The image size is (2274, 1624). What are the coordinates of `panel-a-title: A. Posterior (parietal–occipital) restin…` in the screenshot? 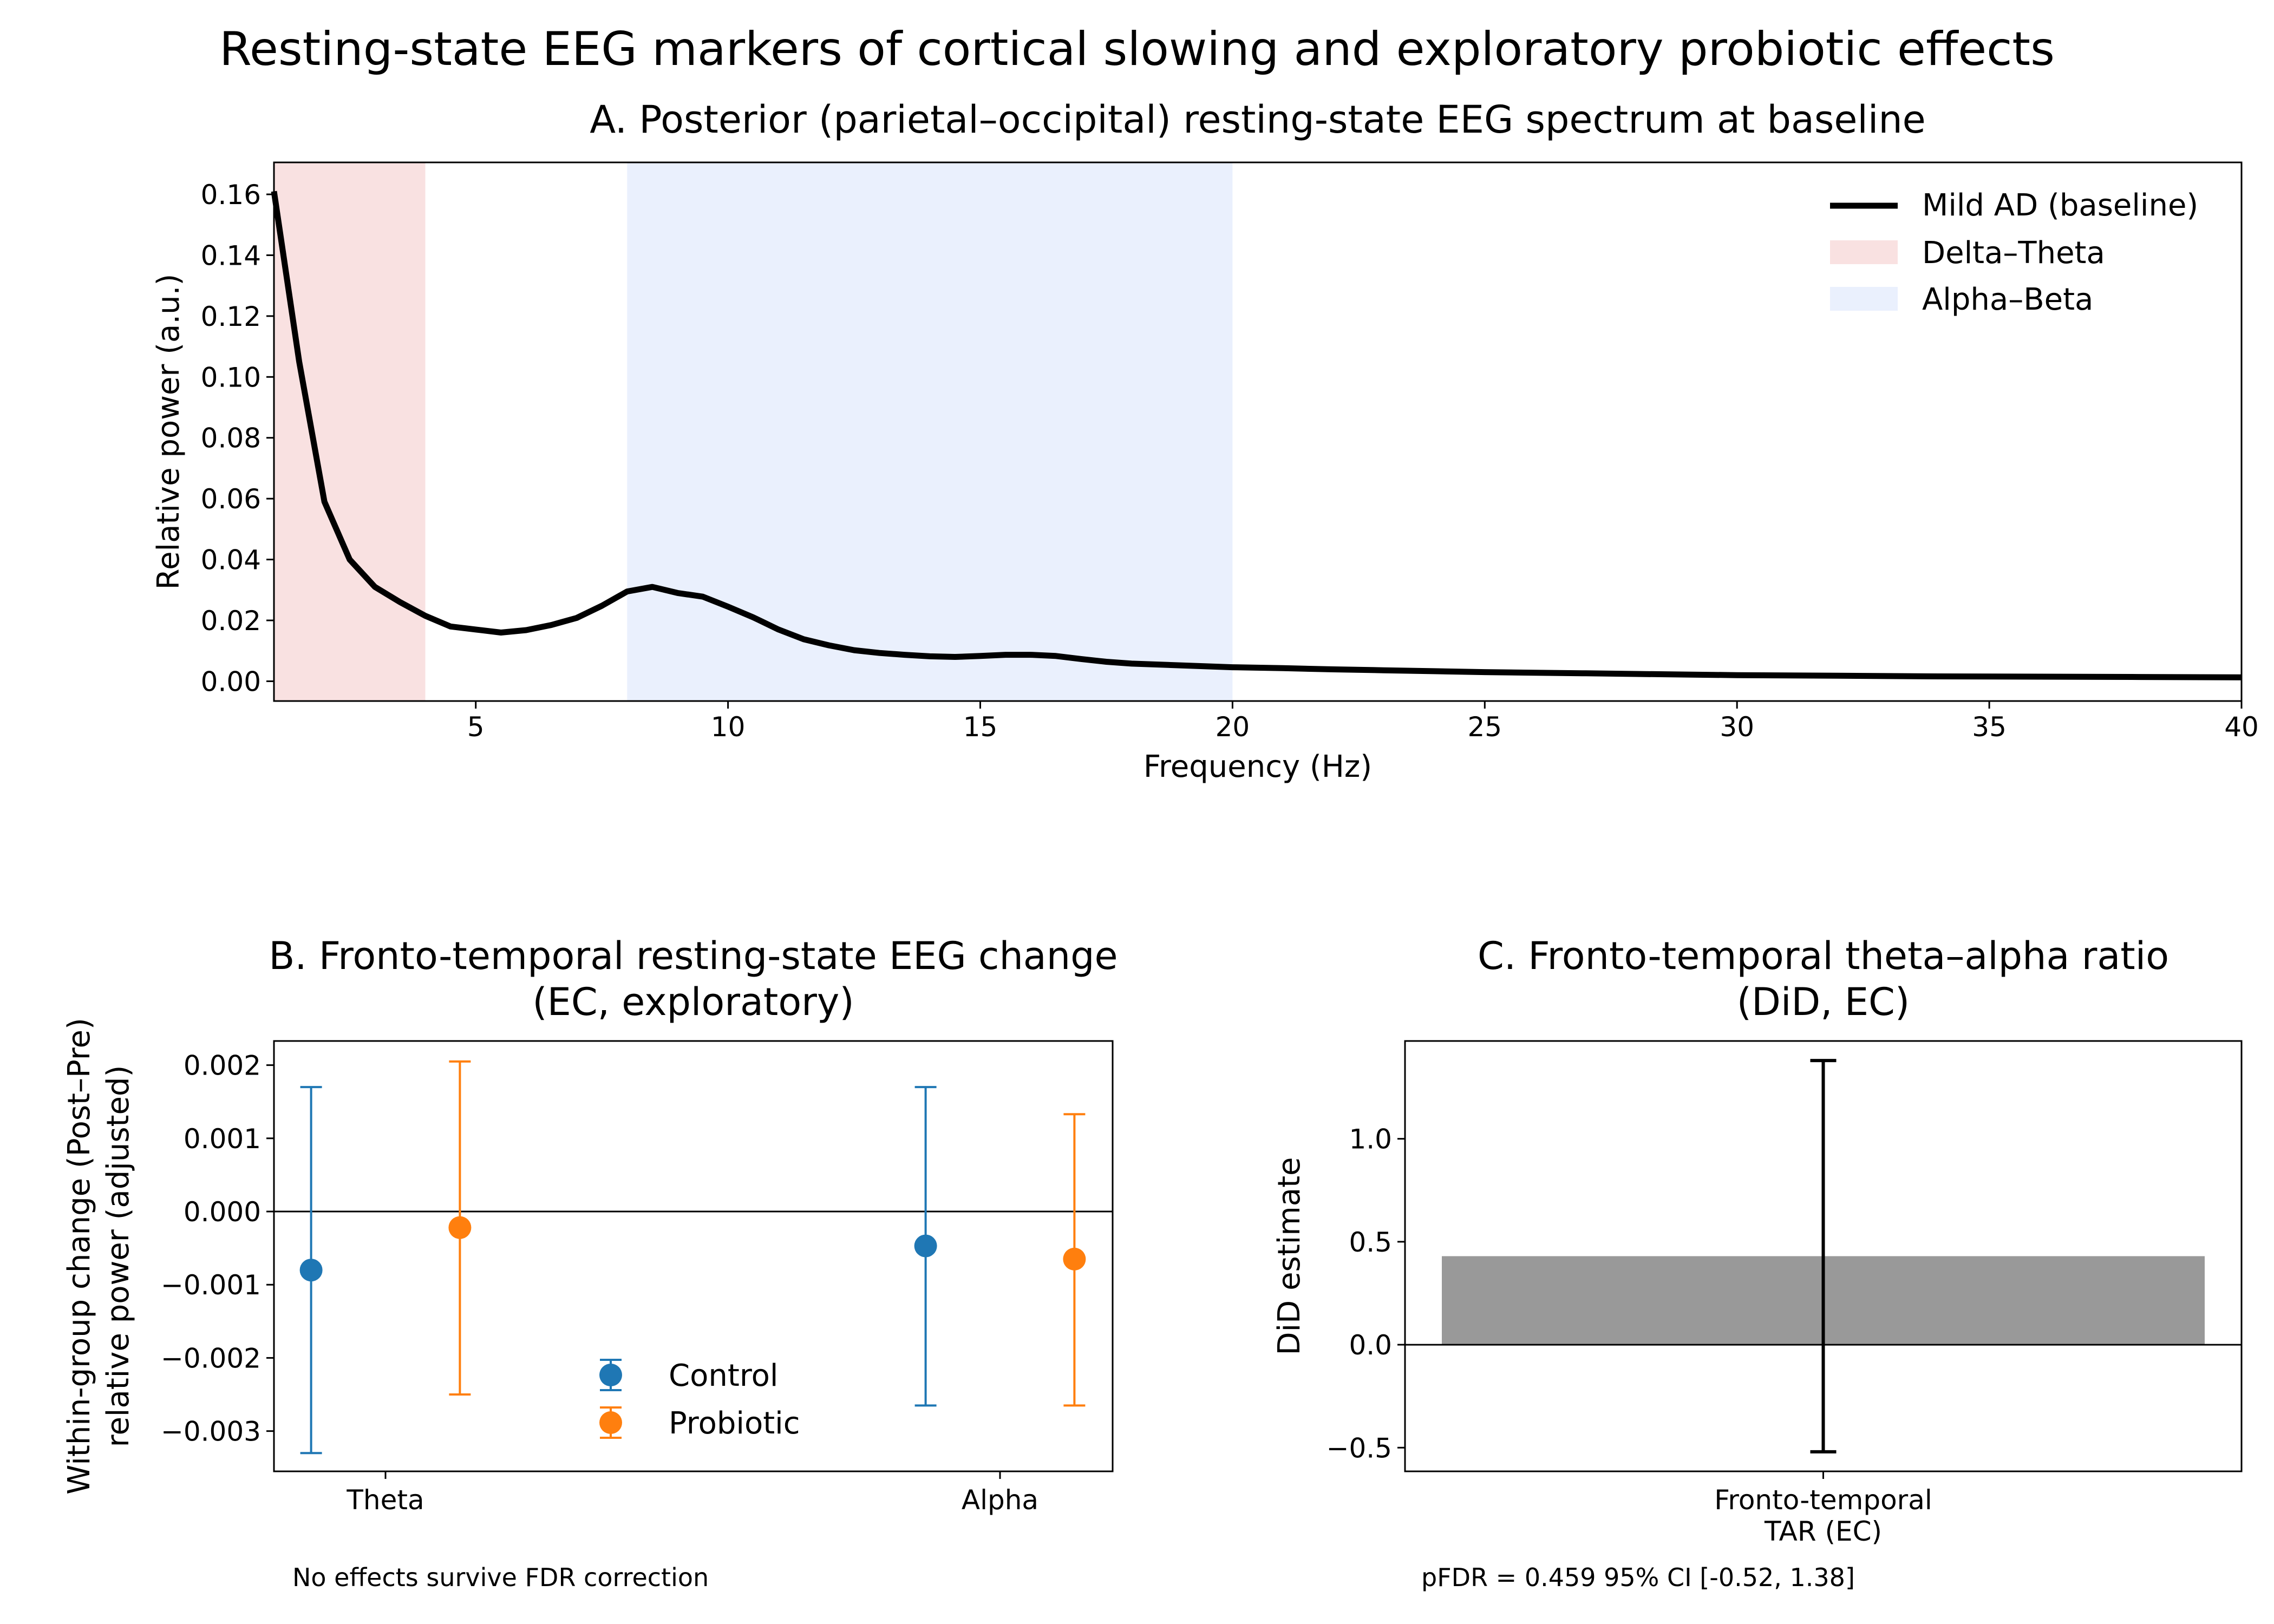 It's located at (1258, 119).